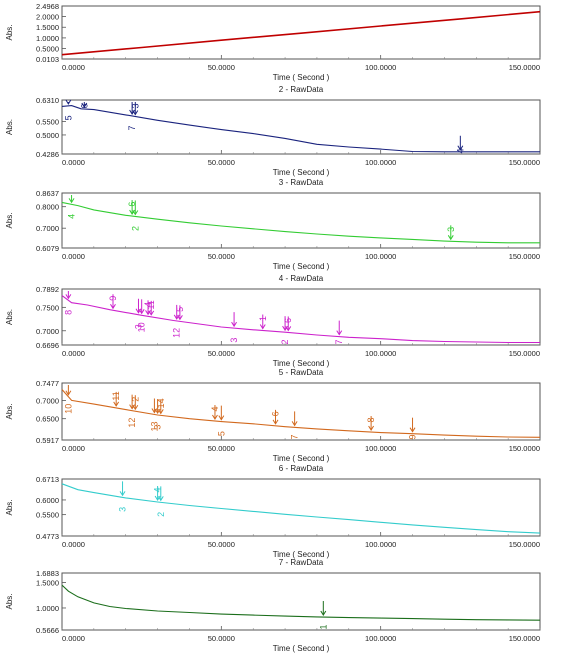  I want to click on marker-annotation: 9, so click(113, 302).